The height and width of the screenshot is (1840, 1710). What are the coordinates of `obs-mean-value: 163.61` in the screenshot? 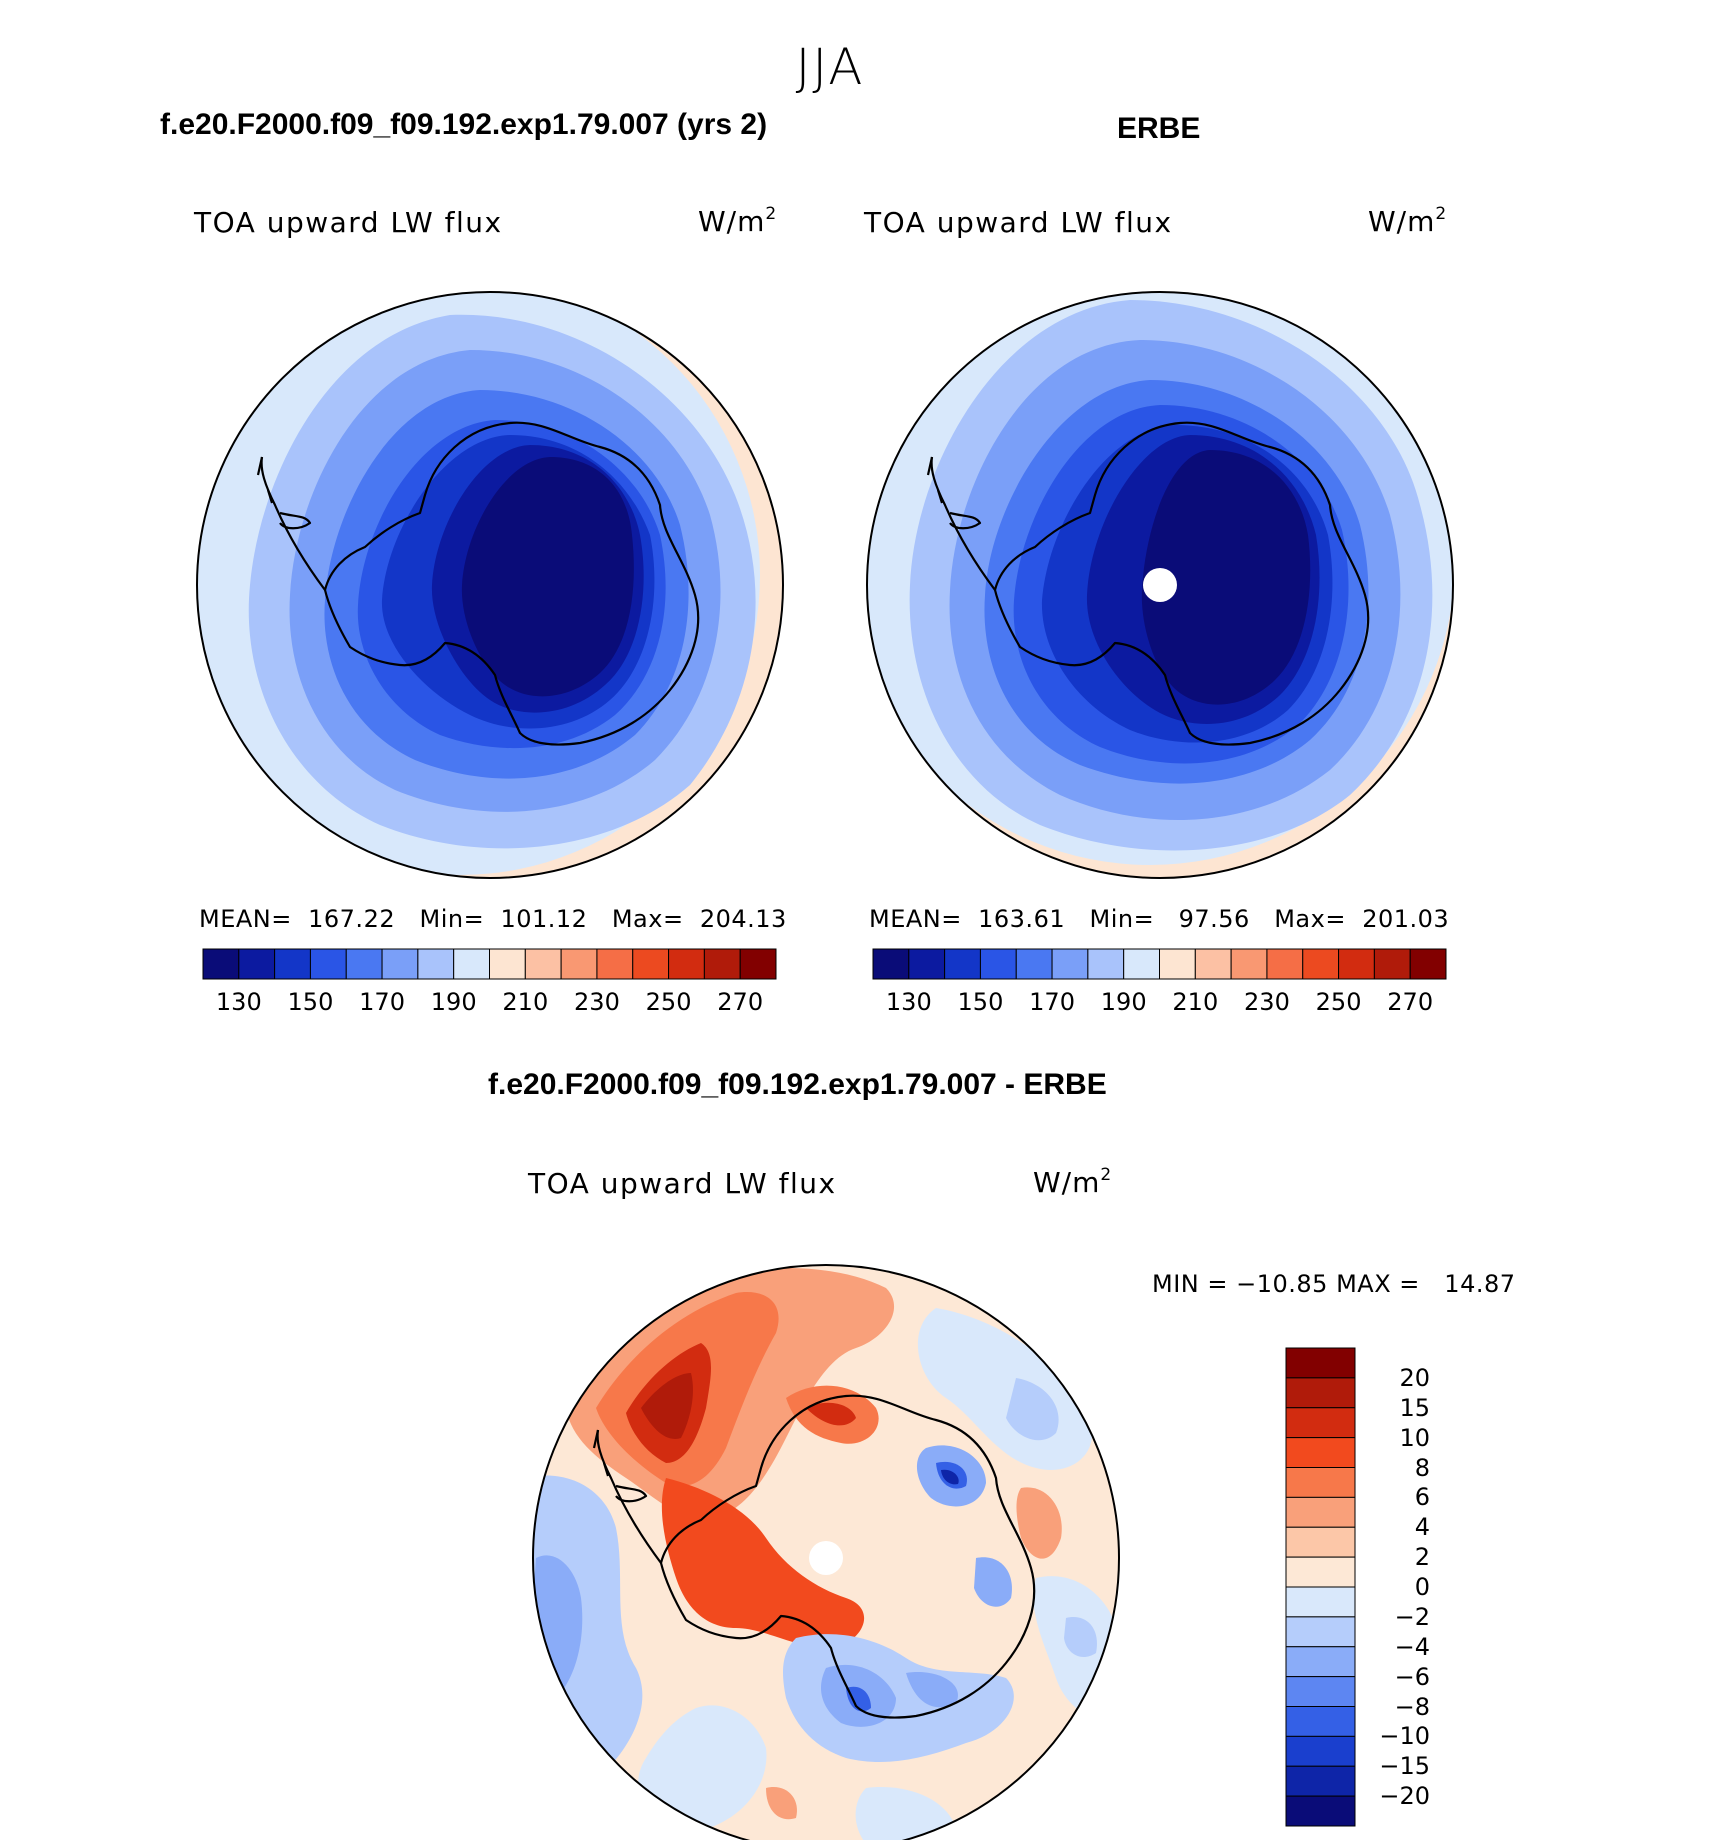 It's located at (1022, 919).